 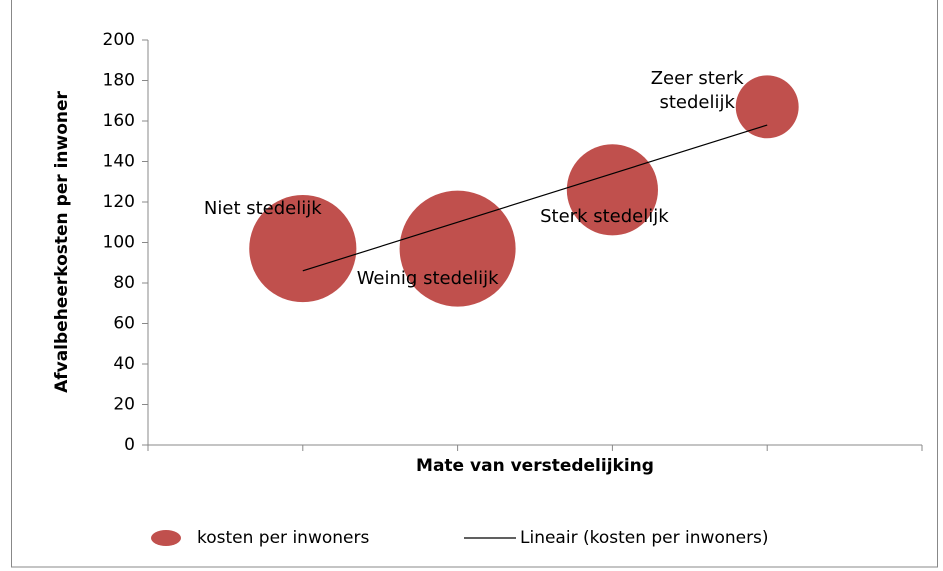 What do you see at coordinates (427, 278) in the screenshot?
I see `data-label: Weinig stedelijk` at bounding box center [427, 278].